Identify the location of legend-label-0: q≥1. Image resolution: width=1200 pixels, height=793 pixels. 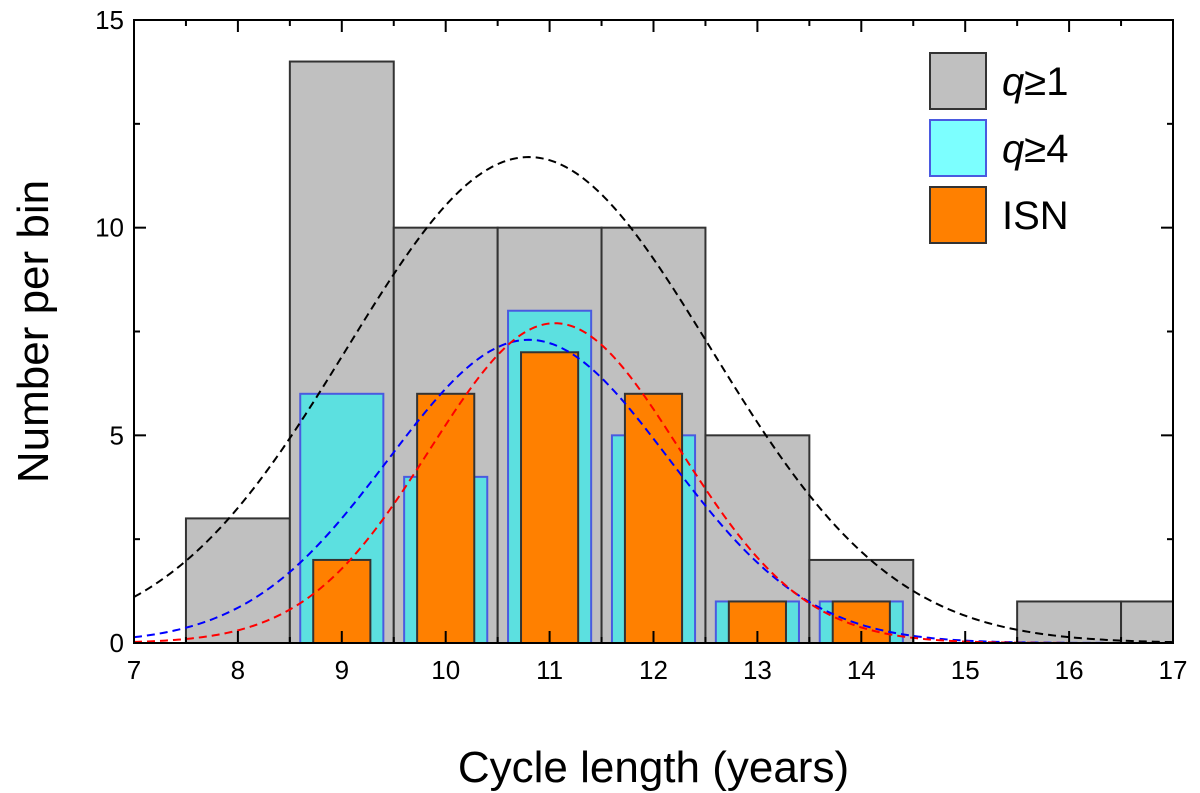
(1035, 82).